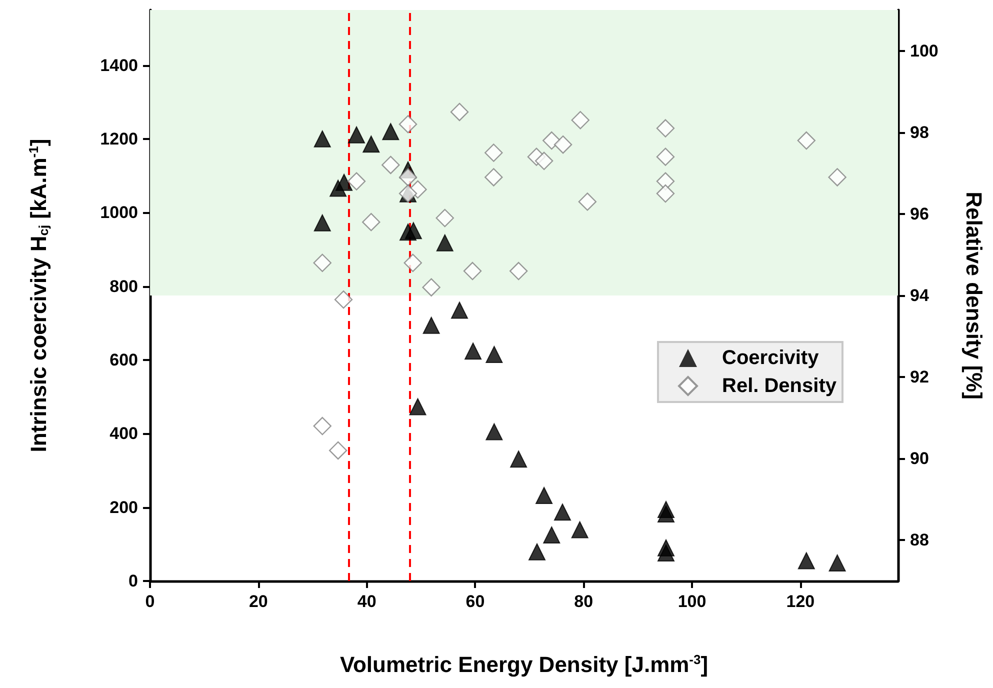  I want to click on x-tick-label: 0, so click(150, 601).